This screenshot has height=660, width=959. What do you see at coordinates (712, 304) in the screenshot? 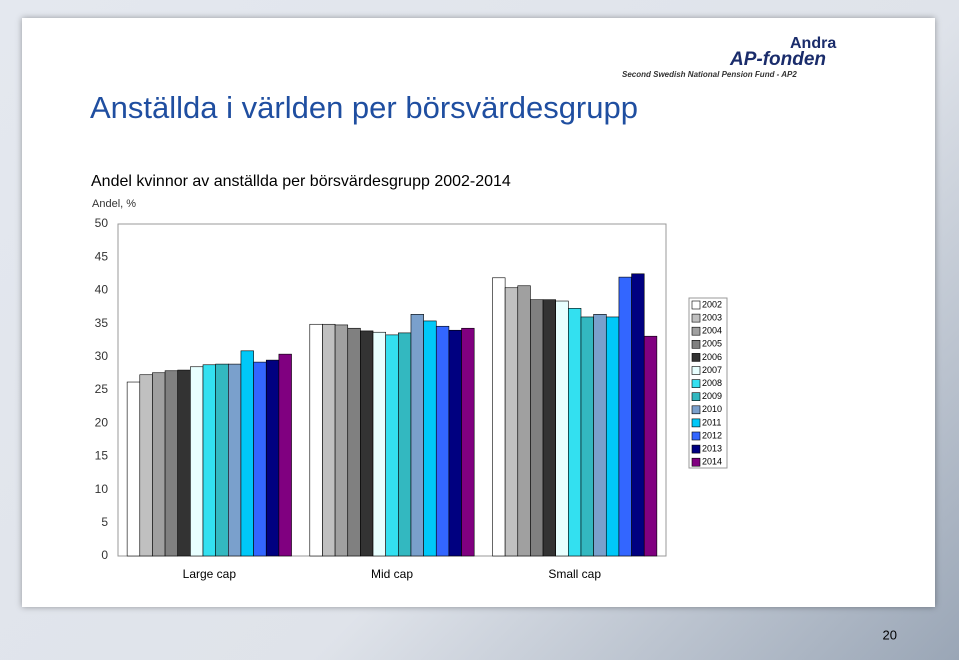
I see `legend-label: 2002` at bounding box center [712, 304].